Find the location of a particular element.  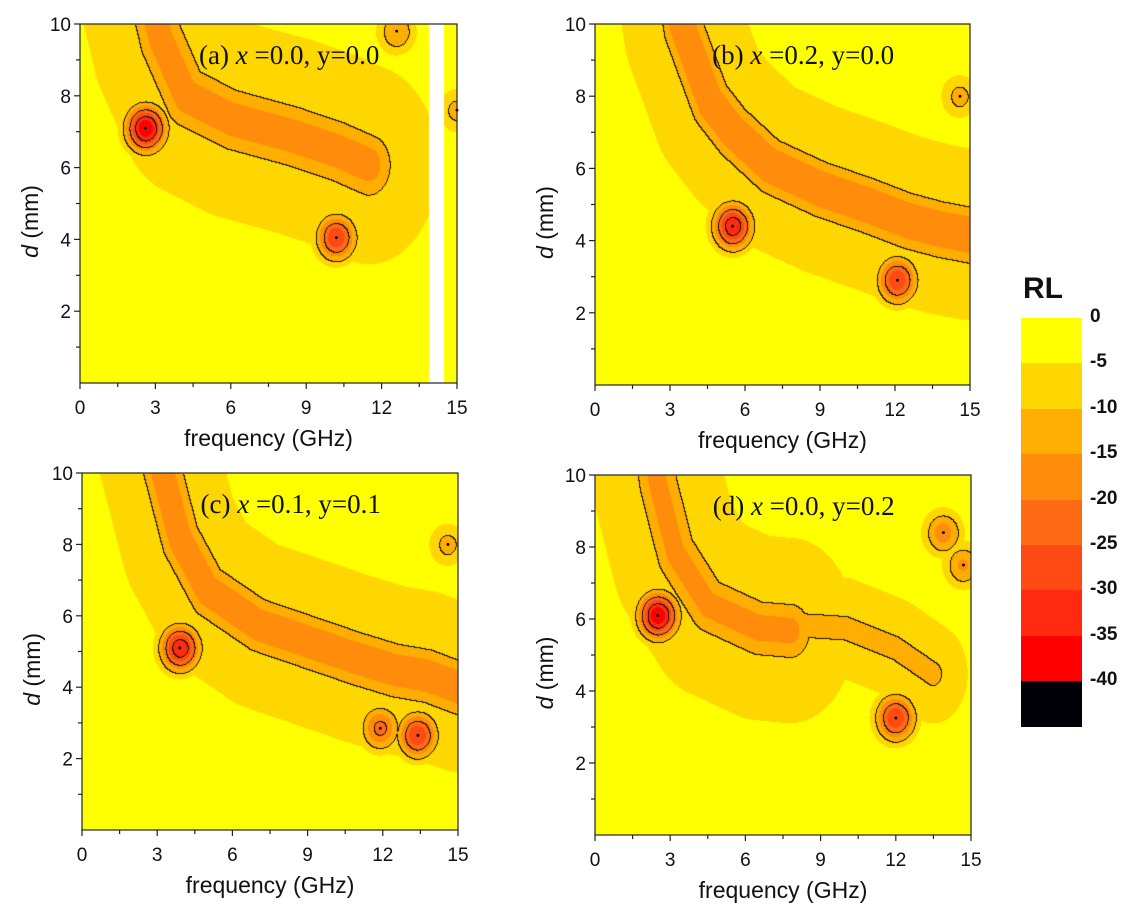

colorbar-tick-label: -30 is located at coordinates (1104, 589).